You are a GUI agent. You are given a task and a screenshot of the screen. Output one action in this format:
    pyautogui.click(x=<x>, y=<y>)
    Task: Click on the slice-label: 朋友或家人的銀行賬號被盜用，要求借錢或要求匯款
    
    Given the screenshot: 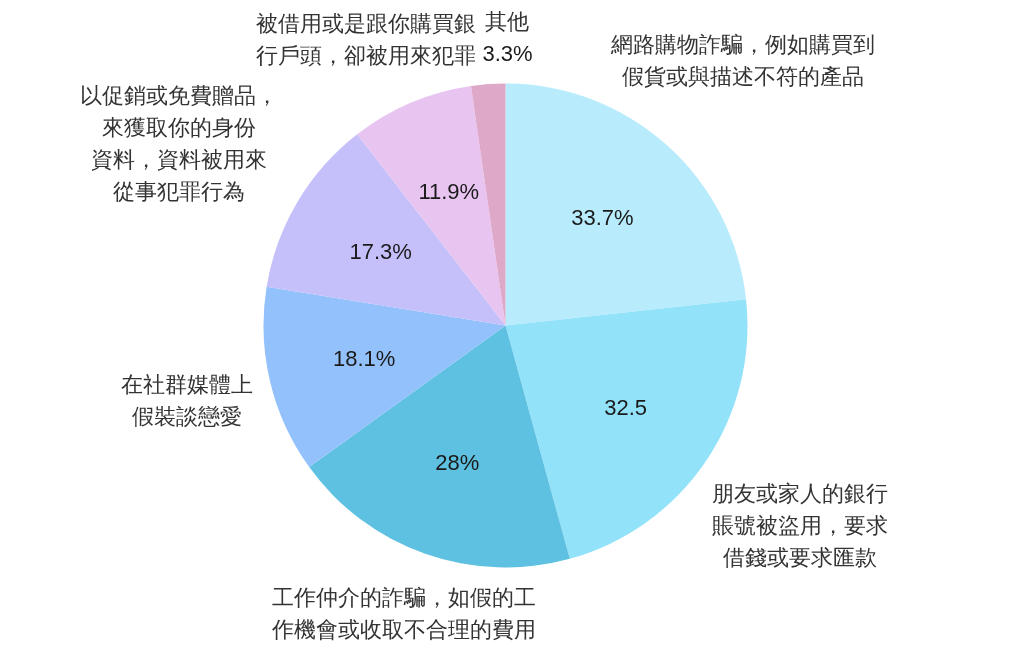 What is the action you would take?
    pyautogui.click(x=799, y=525)
    